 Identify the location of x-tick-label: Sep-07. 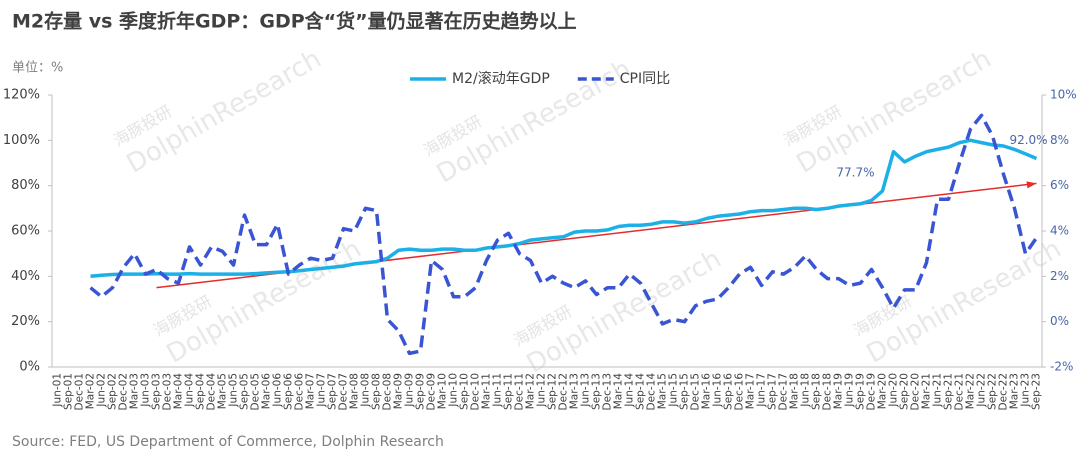
(333, 391).